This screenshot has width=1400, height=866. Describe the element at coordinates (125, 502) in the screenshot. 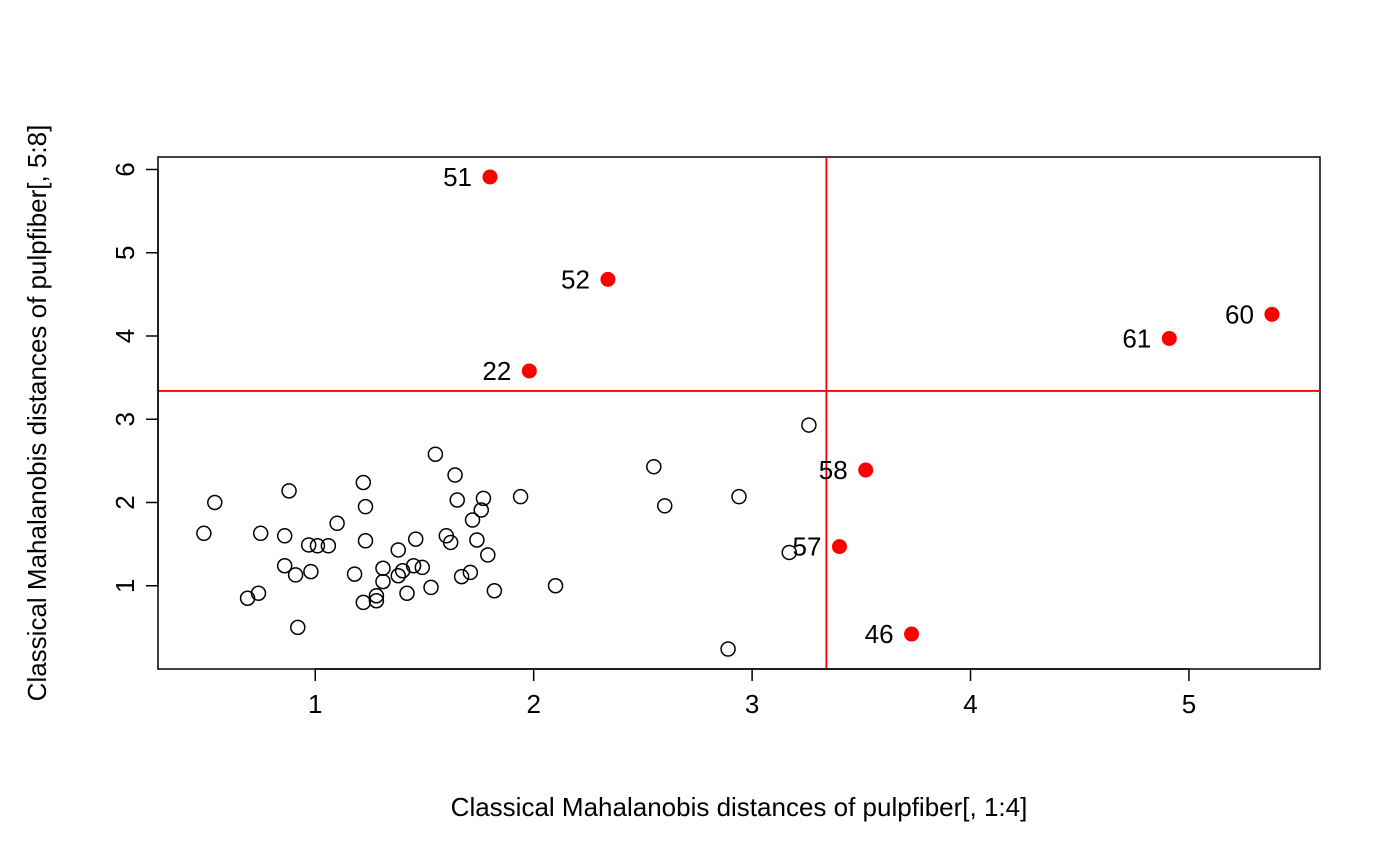

I see `y-tick-label: 2` at that location.